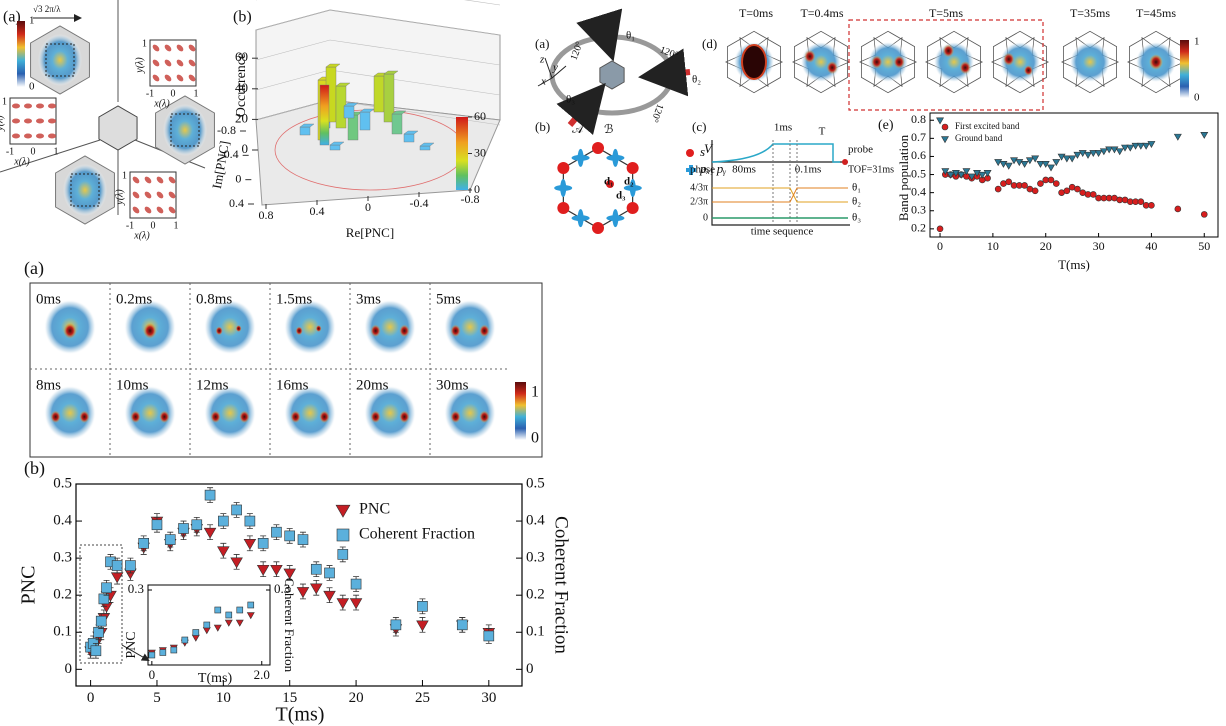  What do you see at coordinates (1204, 246) in the screenshot?
I see `x-tick-label: 50` at bounding box center [1204, 246].